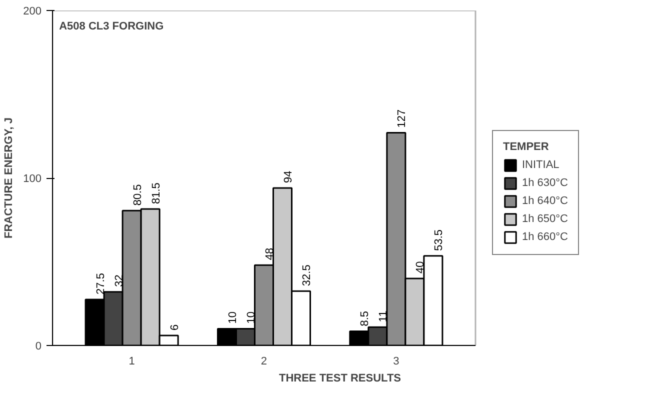 This screenshot has height=417, width=663. What do you see at coordinates (526, 147) in the screenshot?
I see `legend-title: TEMPER` at bounding box center [526, 147].